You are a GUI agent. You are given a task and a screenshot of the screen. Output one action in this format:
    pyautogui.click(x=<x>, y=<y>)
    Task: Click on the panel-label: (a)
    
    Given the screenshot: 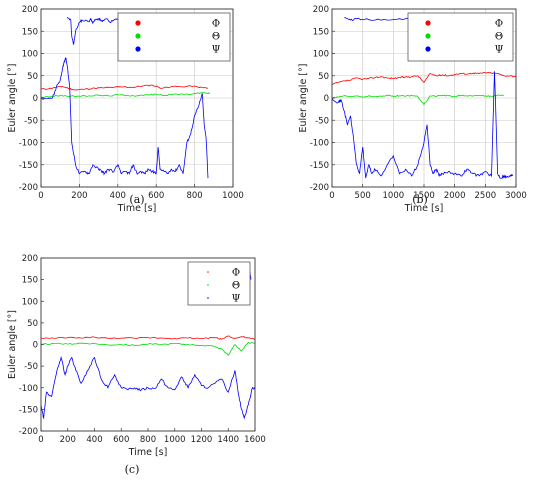 What is the action you would take?
    pyautogui.click(x=136, y=199)
    